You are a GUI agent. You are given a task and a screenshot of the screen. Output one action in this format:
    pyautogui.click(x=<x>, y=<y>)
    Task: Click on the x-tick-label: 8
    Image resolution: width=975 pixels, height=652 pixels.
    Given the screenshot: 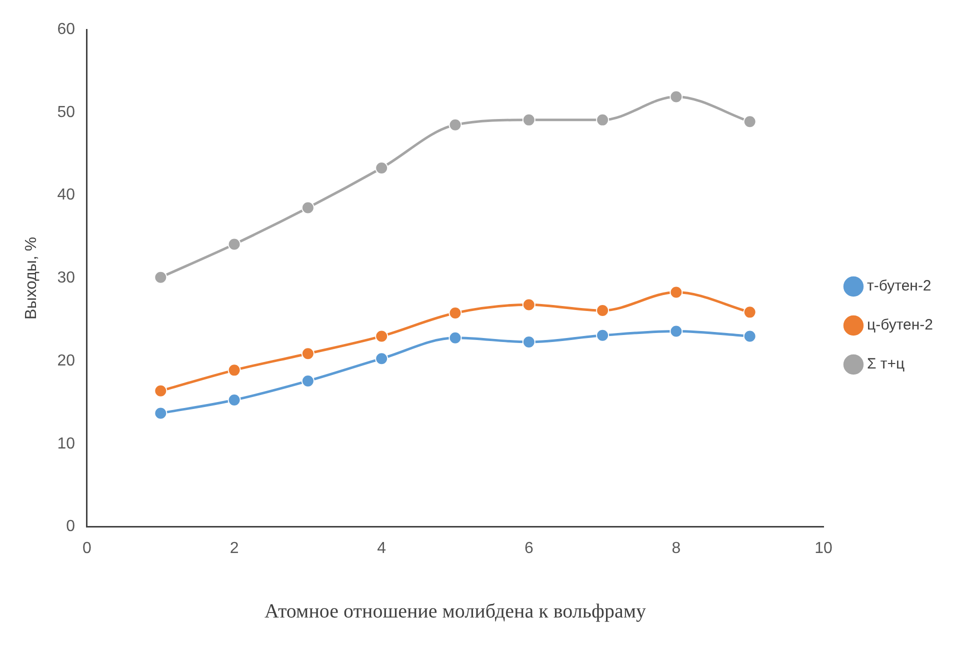 What is the action you would take?
    pyautogui.click(x=676, y=548)
    